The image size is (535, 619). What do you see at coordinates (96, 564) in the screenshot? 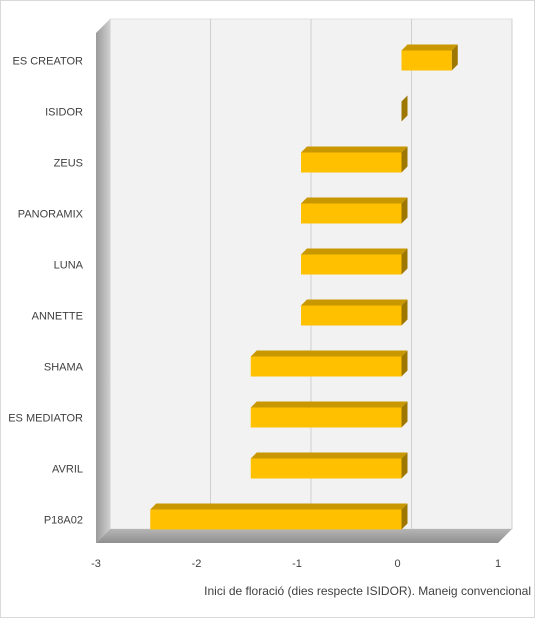
I see `x-tick-label: -3` at bounding box center [96, 564].